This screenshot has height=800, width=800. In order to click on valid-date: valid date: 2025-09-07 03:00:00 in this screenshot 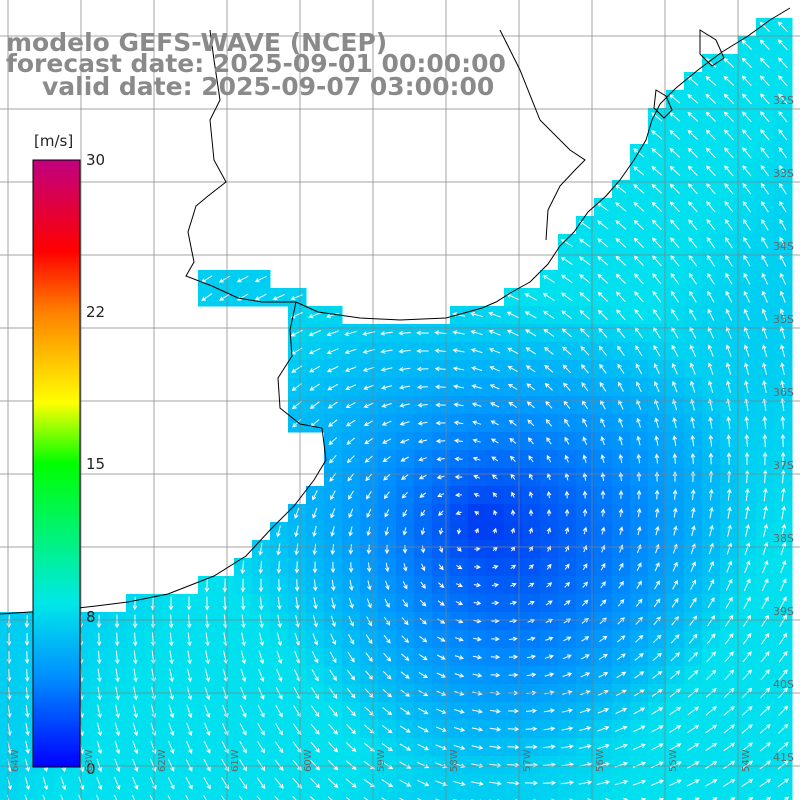, I will do `click(268, 86)`.